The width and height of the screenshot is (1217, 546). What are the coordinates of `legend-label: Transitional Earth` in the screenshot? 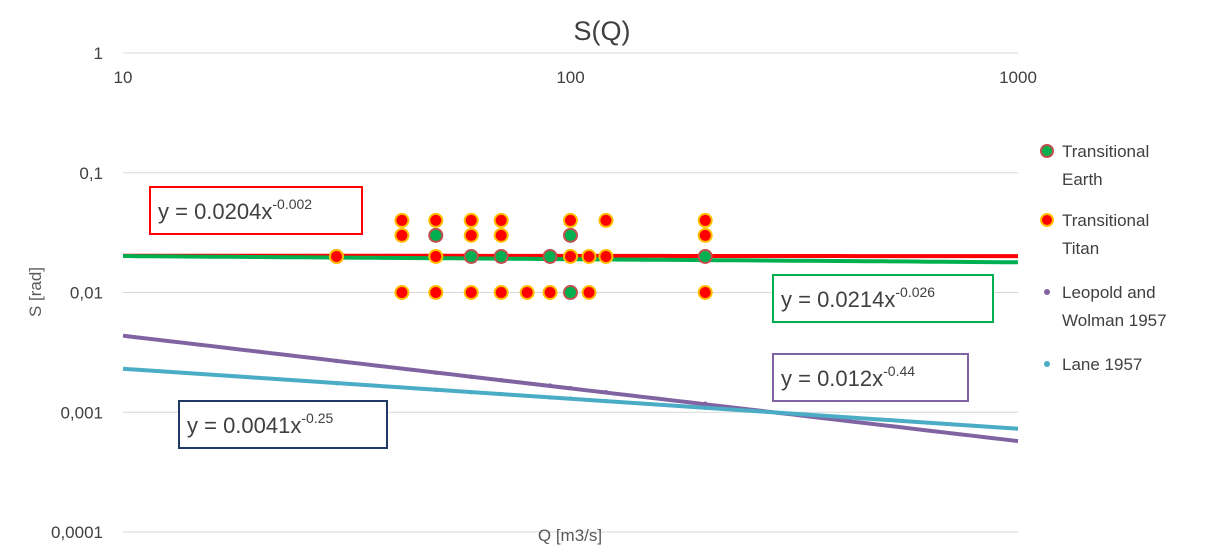 It's located at (1105, 165).